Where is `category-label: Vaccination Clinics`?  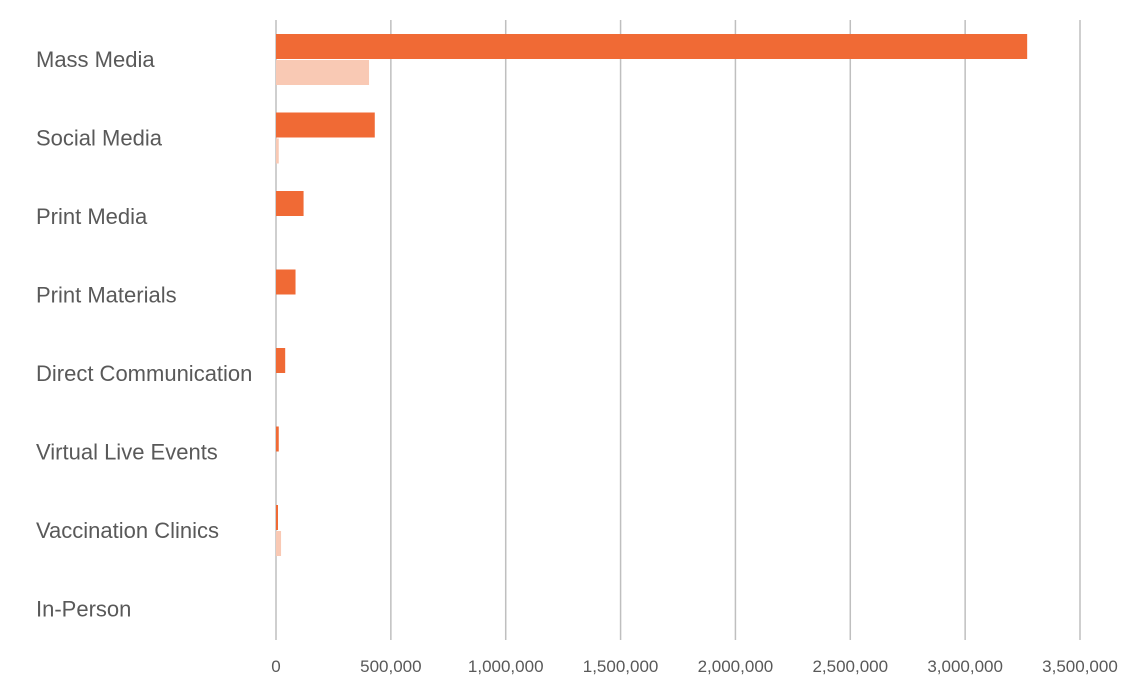
category-label: Vaccination Clinics is located at coordinates (127, 530).